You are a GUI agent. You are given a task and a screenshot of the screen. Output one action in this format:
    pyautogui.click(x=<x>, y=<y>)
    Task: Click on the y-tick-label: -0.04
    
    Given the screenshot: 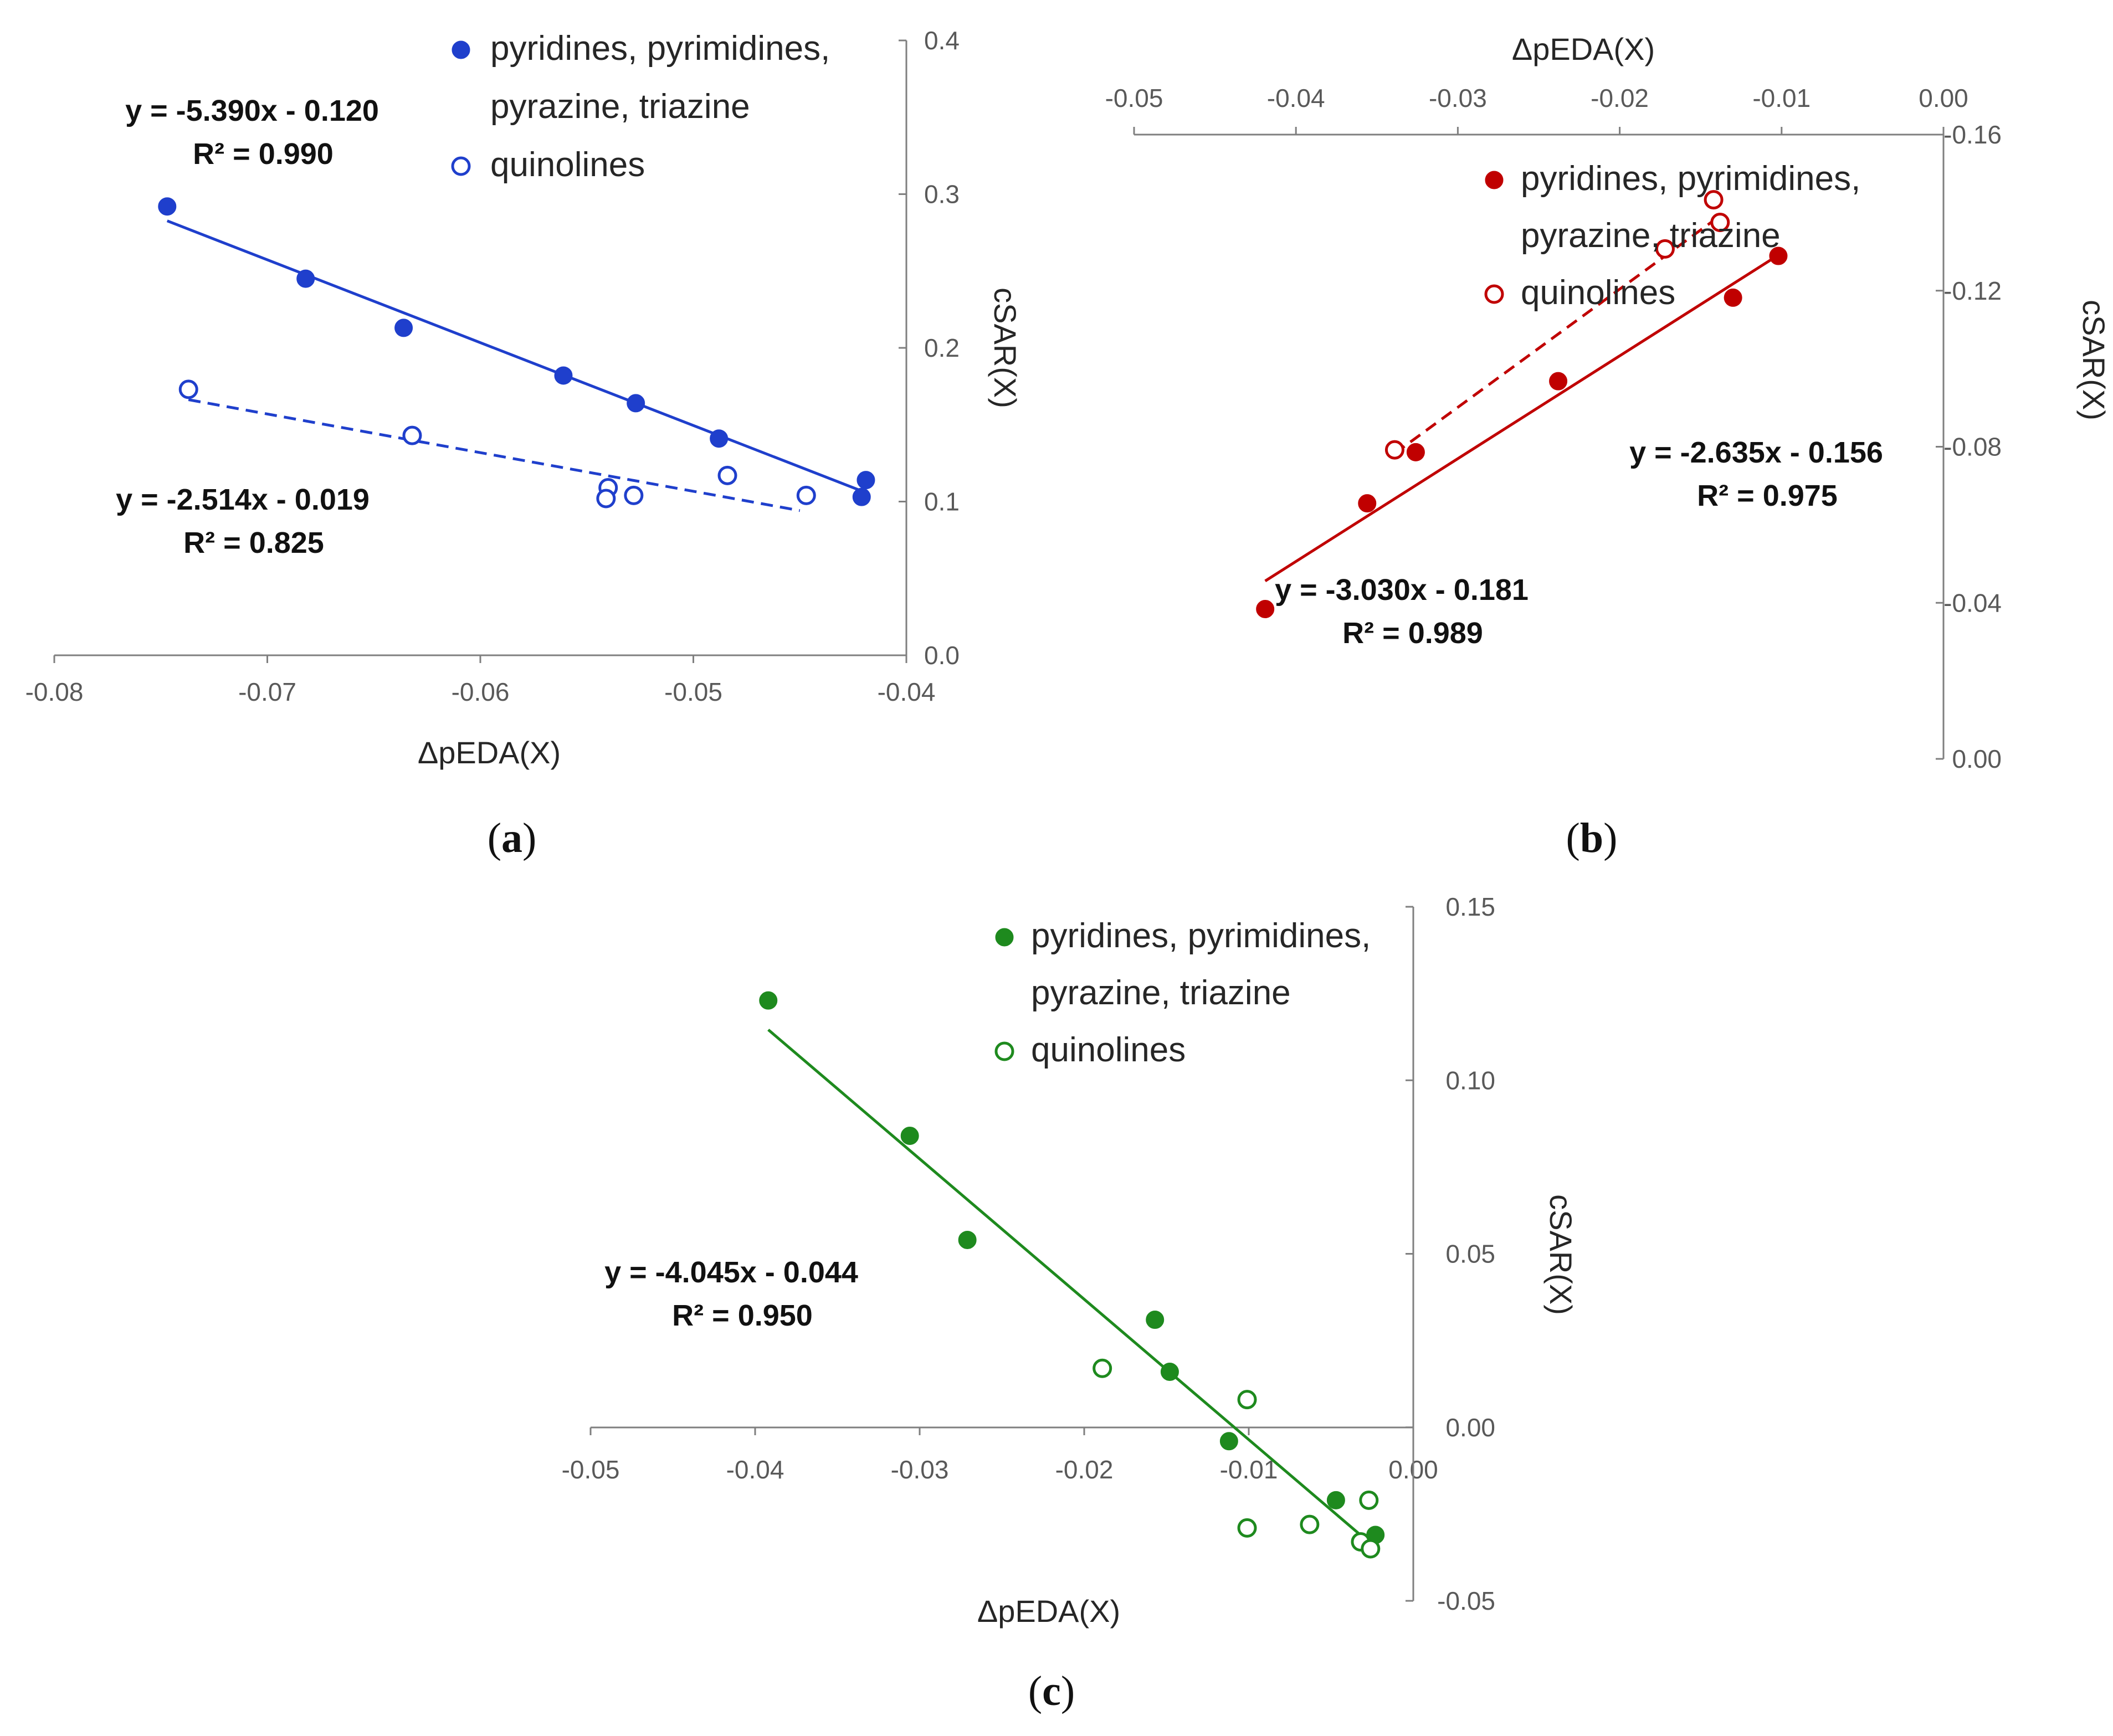 What is the action you would take?
    pyautogui.click(x=1972, y=602)
    